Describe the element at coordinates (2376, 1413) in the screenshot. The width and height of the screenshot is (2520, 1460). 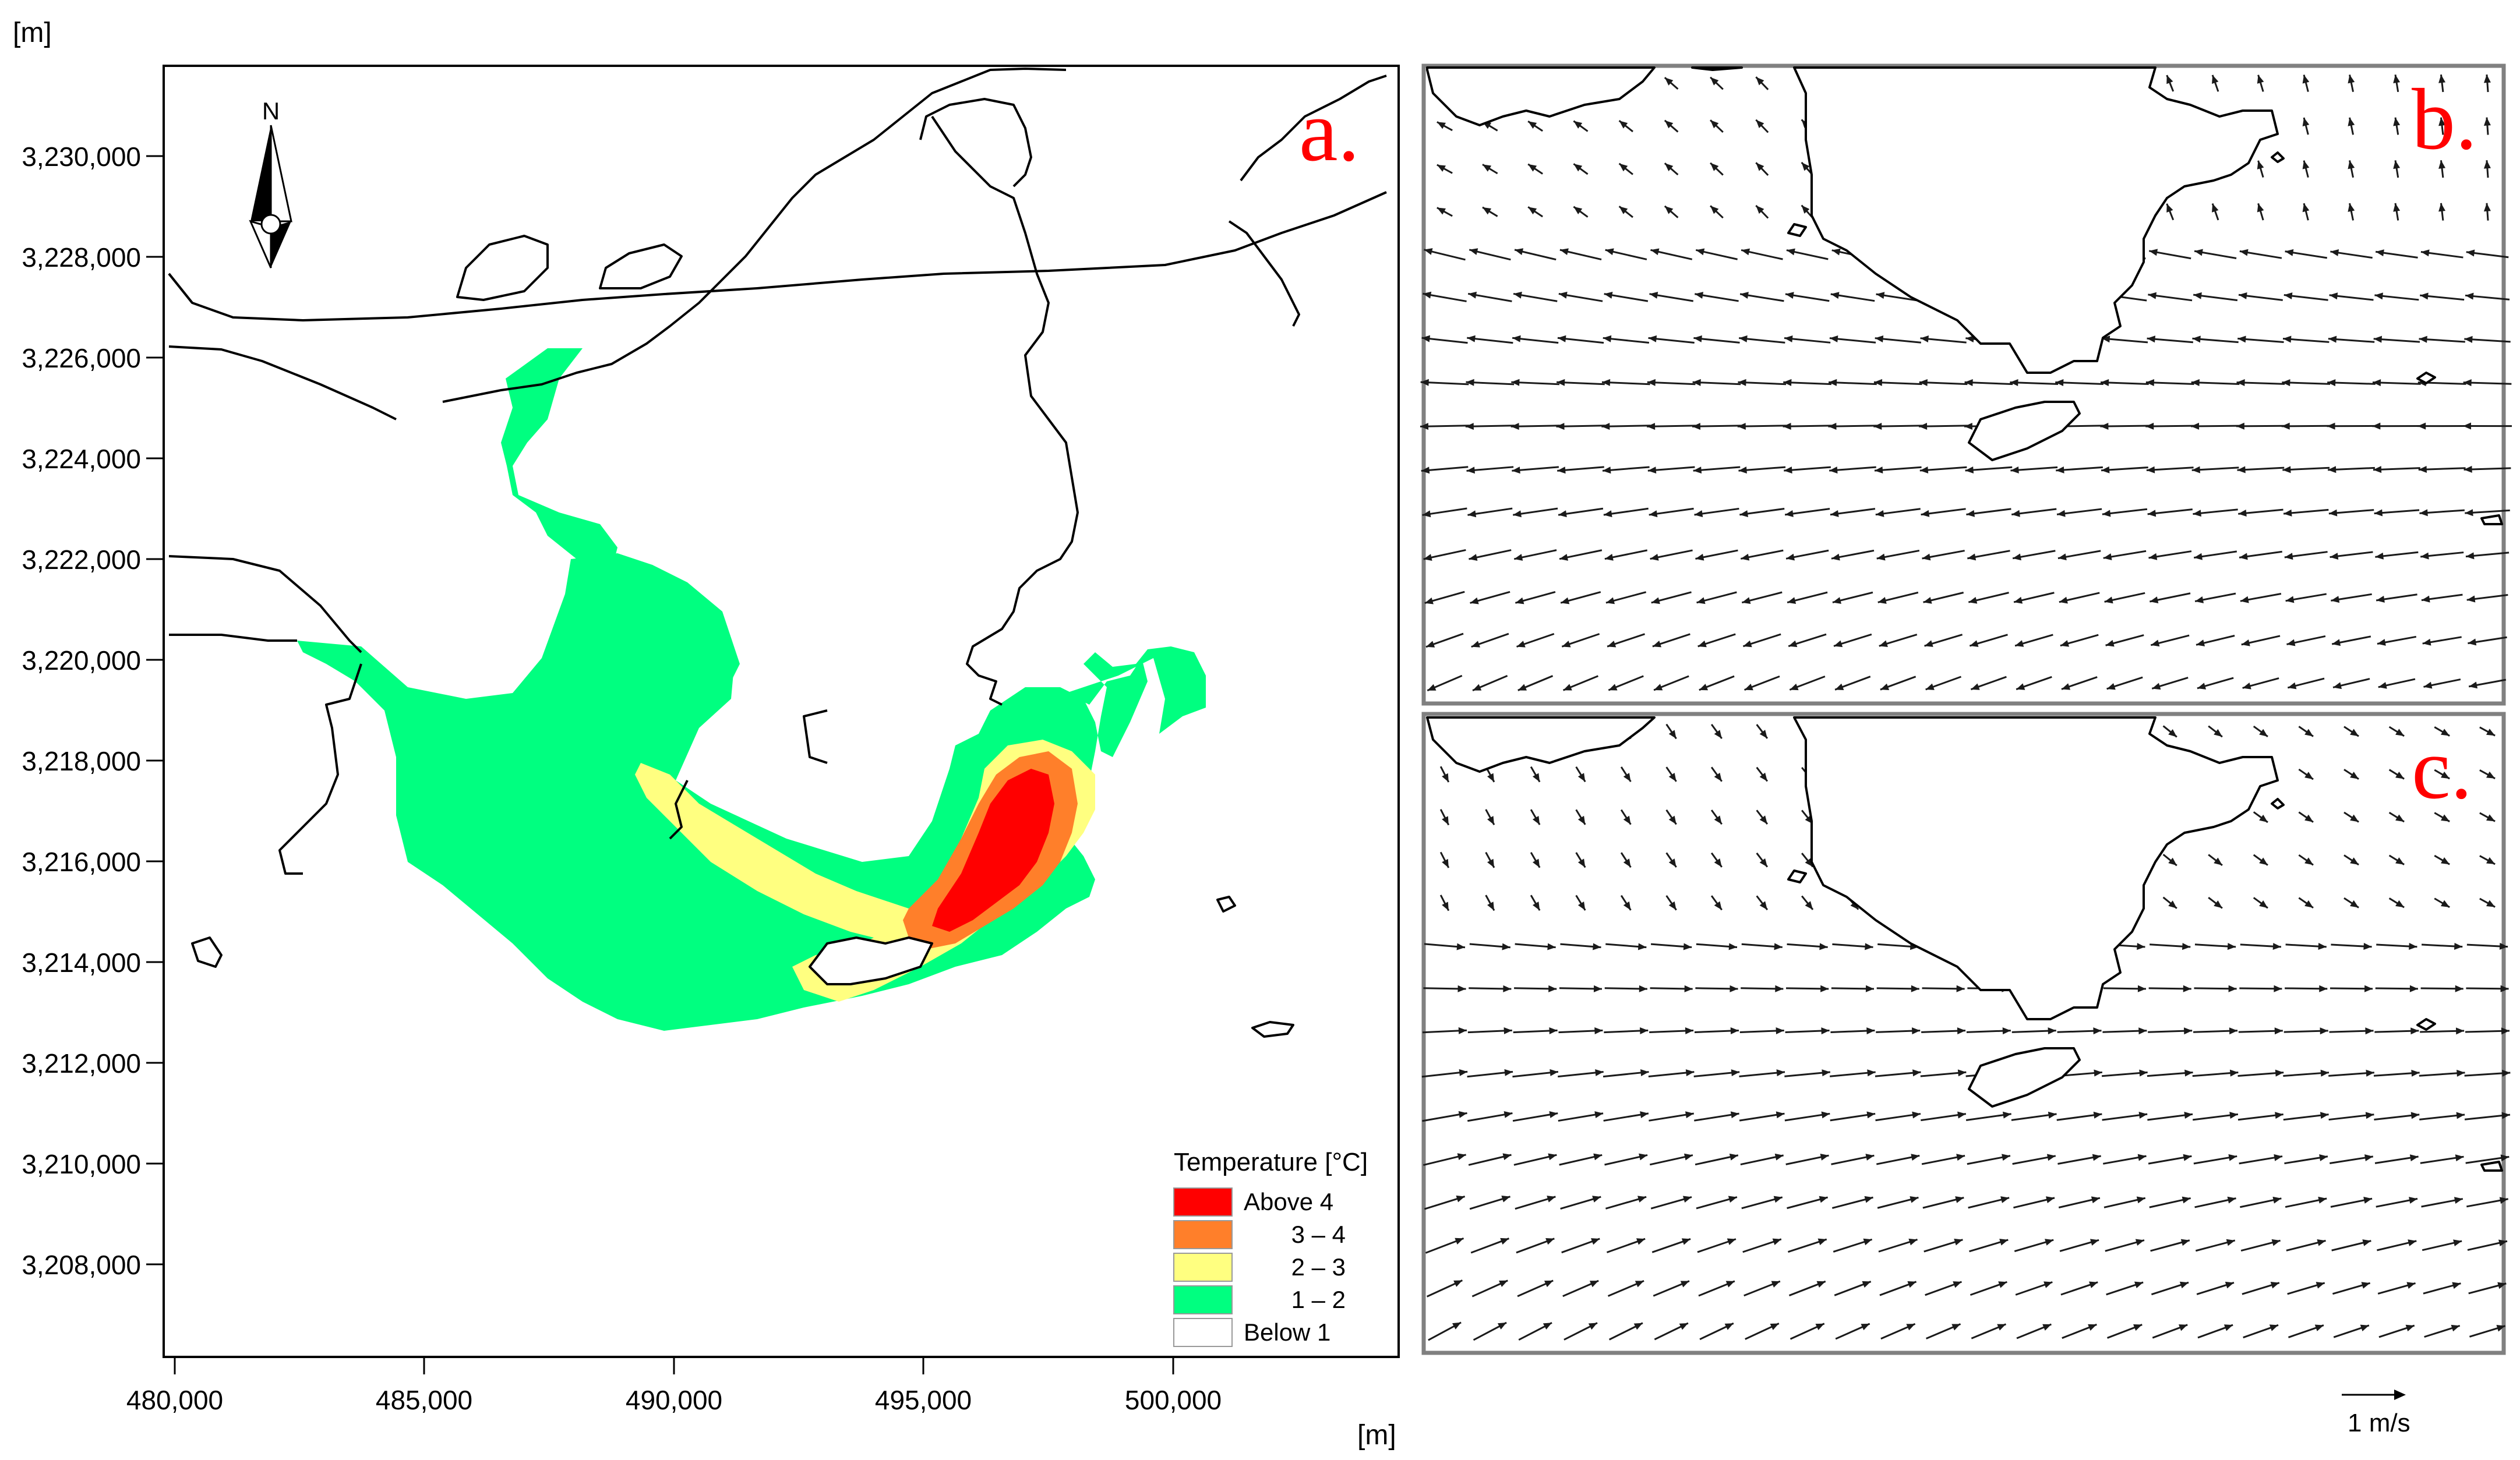
I see `velocity-scale: 1 m/s` at that location.